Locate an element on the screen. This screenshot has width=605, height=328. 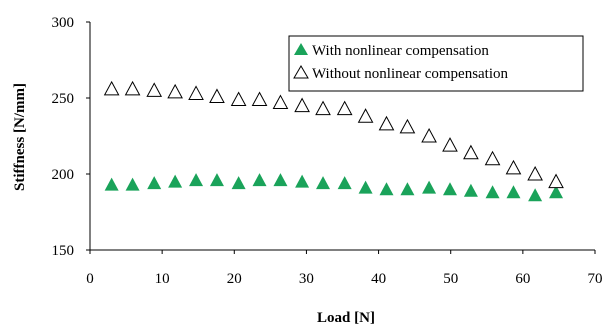
y-tick-label: 150 is located at coordinates (63, 251).